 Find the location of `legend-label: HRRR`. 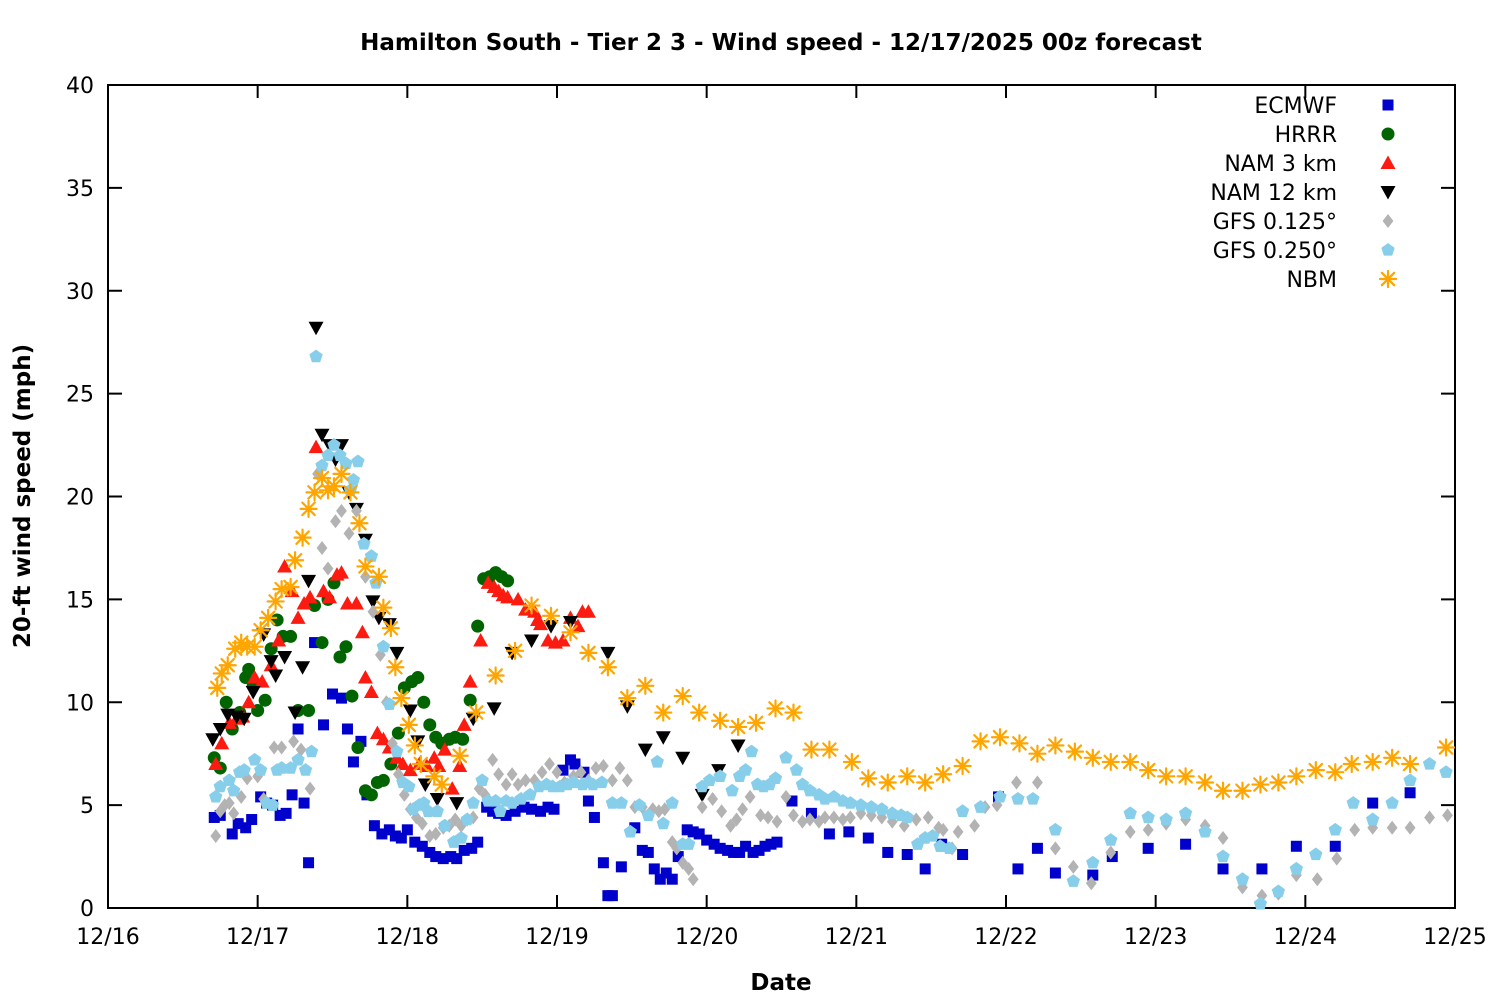

legend-label: HRRR is located at coordinates (1306, 135).